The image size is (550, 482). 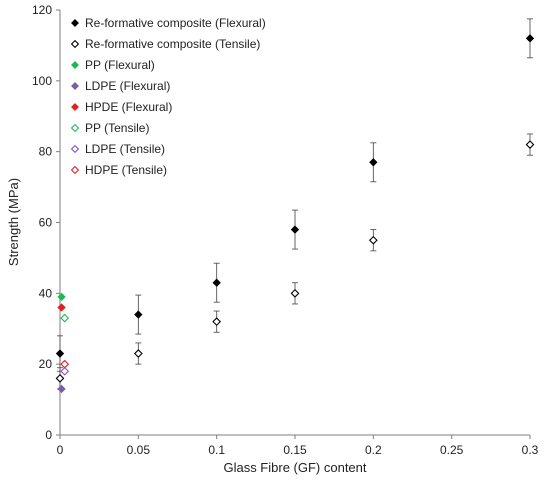 I want to click on x-tick-label: 0.2, so click(x=373, y=450).